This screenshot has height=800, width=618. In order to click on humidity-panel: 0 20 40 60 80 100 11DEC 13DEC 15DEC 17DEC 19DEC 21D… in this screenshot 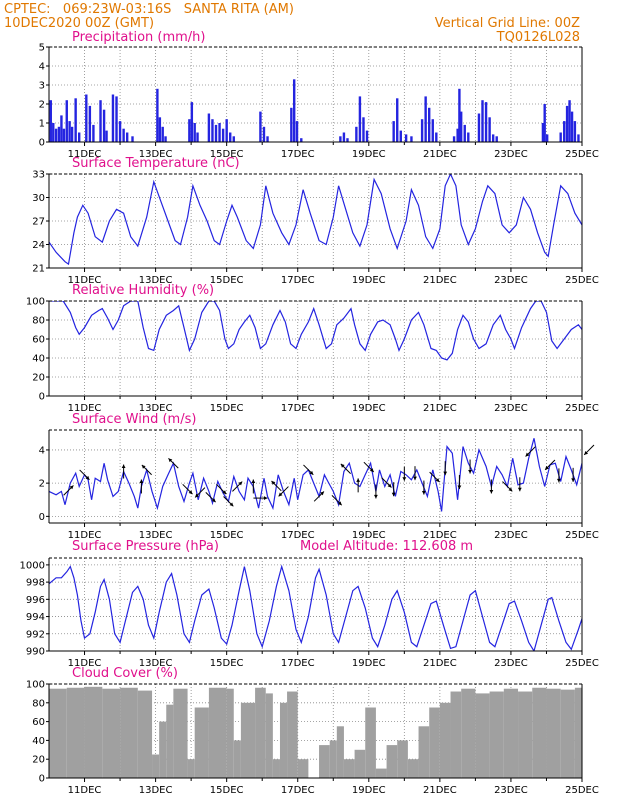, I will do `click(312, 356)`.